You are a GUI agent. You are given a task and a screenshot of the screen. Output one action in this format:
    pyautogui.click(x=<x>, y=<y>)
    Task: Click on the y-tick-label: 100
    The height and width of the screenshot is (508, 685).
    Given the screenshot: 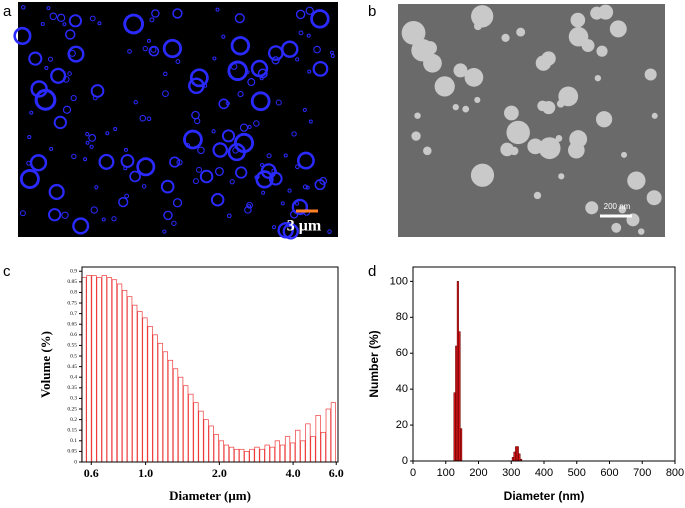 What is the action you would take?
    pyautogui.click(x=399, y=281)
    